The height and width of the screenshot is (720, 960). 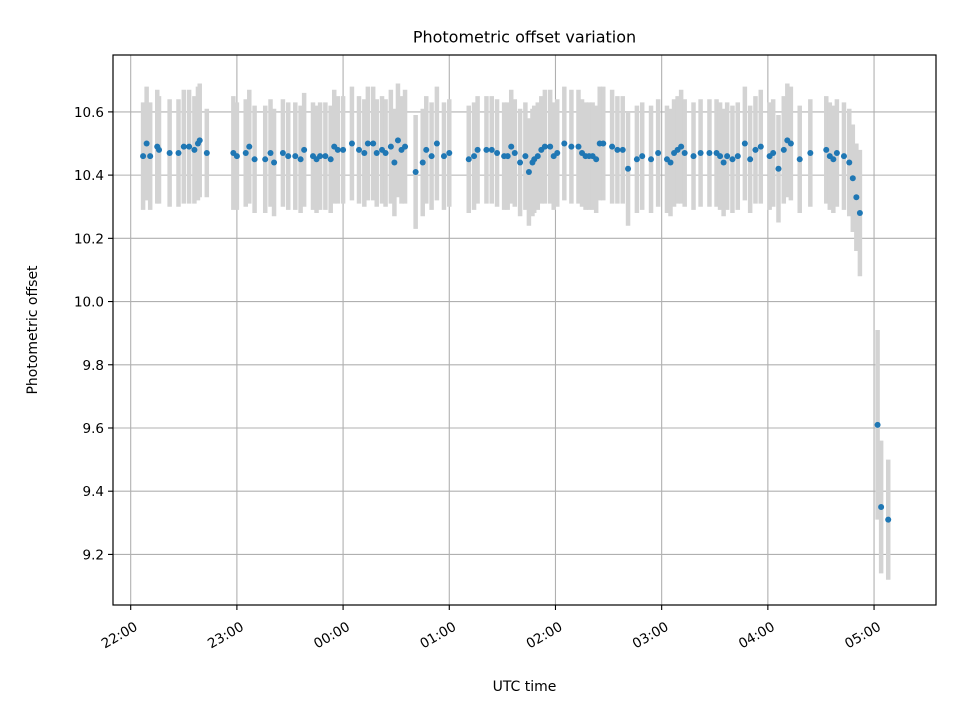 I want to click on y-tick-label: 9.8, so click(x=93, y=366).